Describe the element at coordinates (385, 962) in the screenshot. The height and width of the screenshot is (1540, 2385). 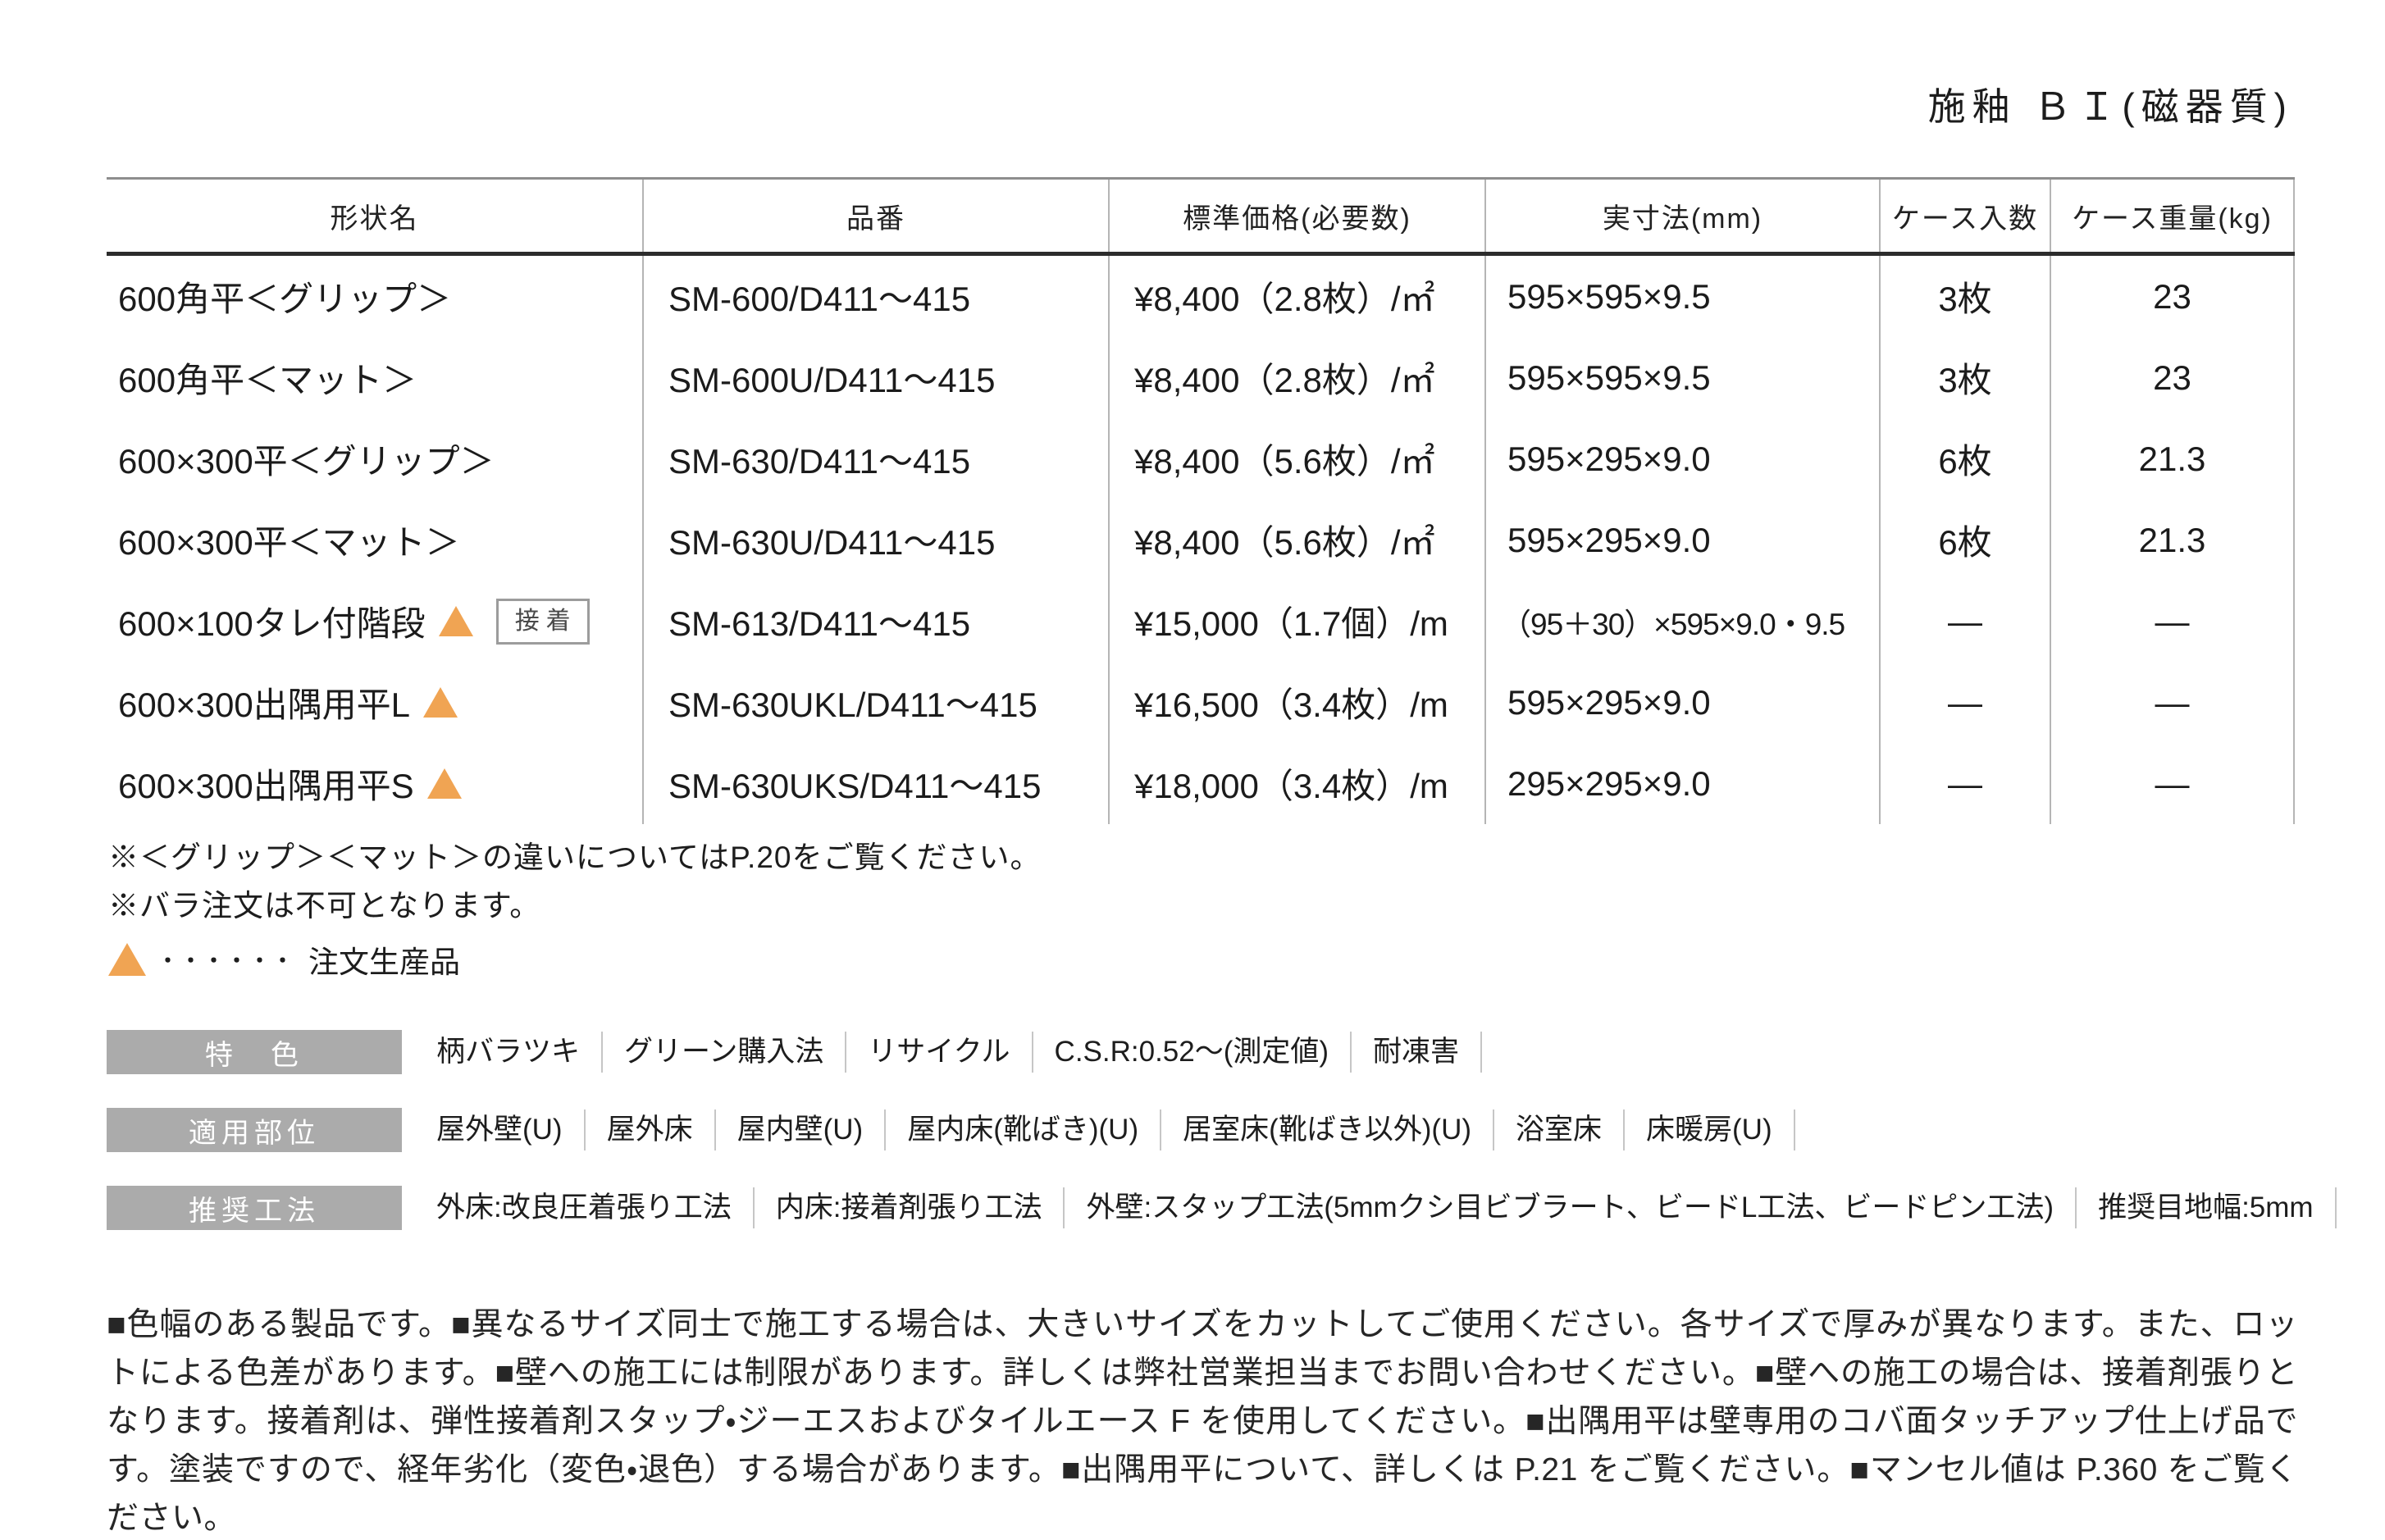
I see `legend-text: 注文生産品` at that location.